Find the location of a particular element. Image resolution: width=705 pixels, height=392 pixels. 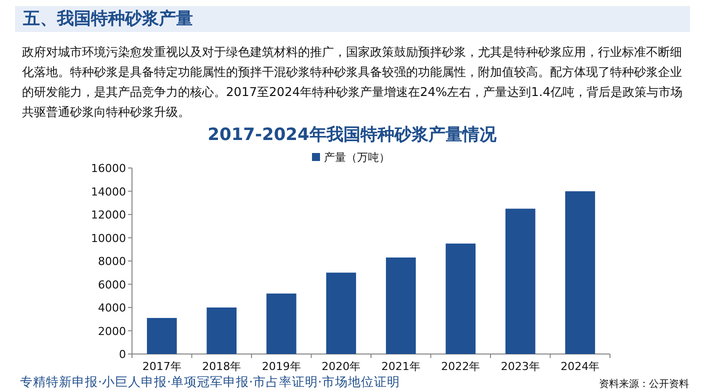

text: 五、我国特种砂浆产量 is located at coordinates (352, 19).